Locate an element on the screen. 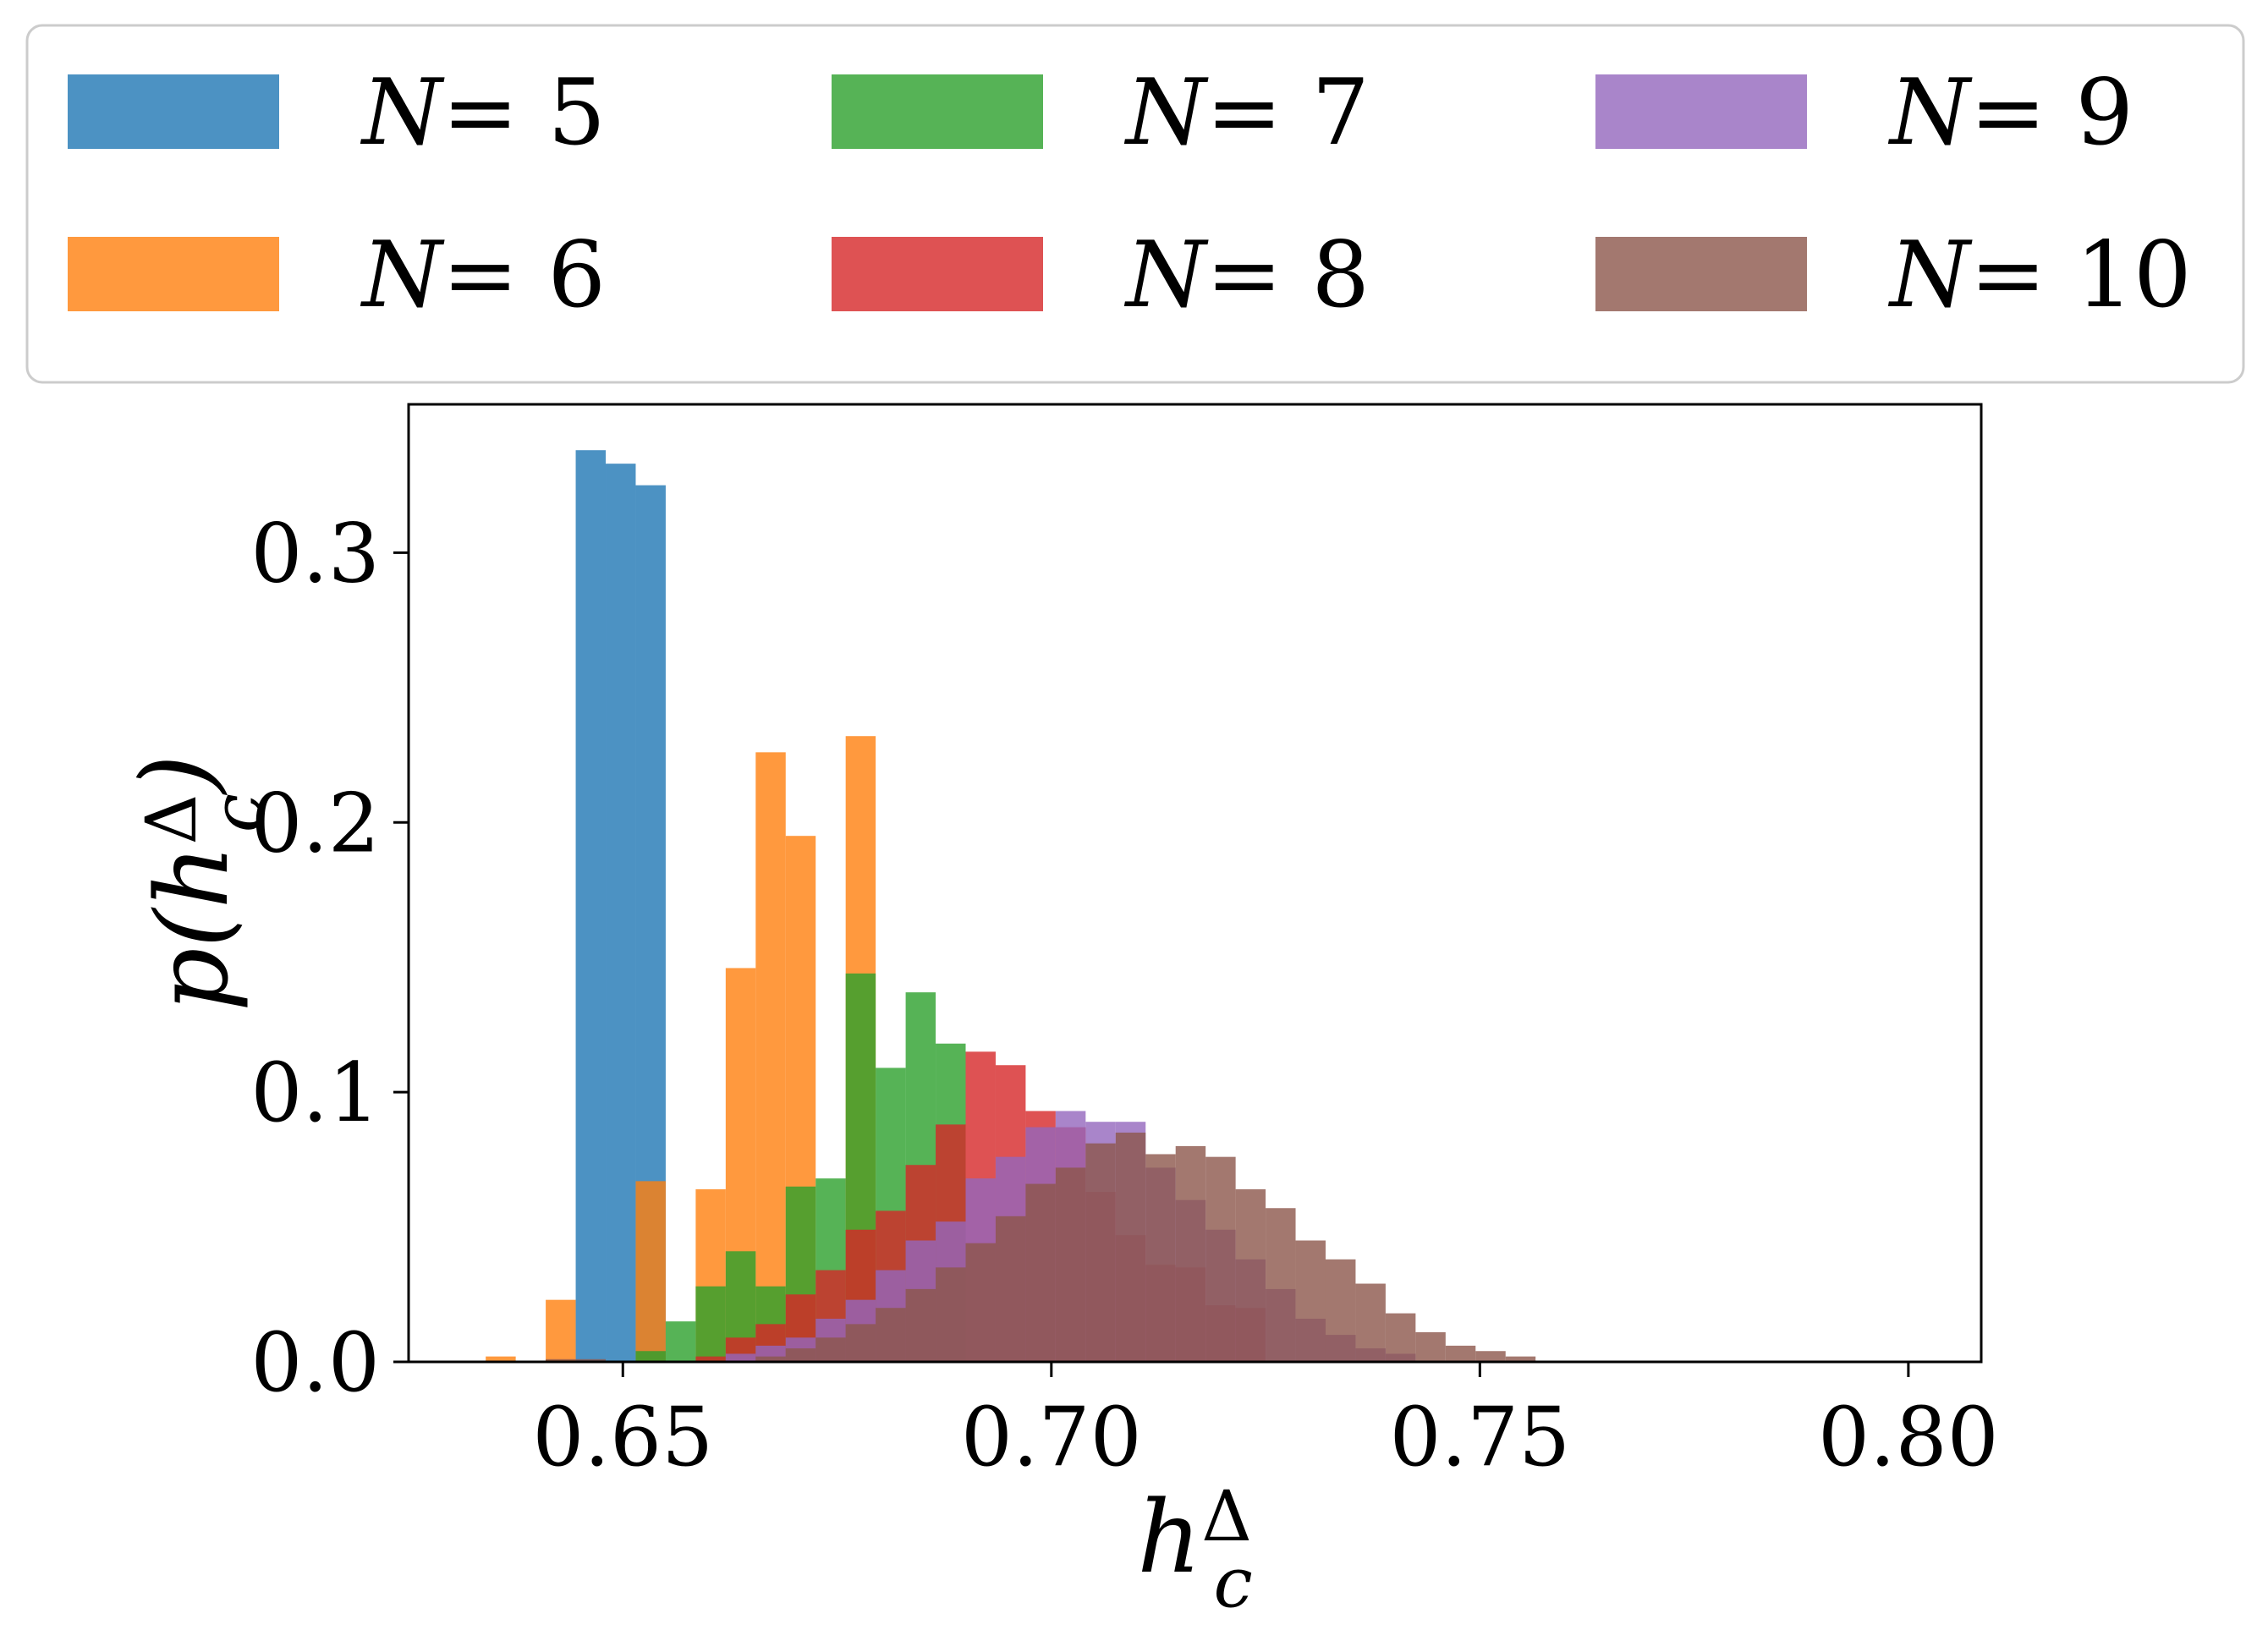 Image resolution: width=2268 pixels, height=1652 pixels. y-axis-label: p(hΔc) is located at coordinates (198, 883).